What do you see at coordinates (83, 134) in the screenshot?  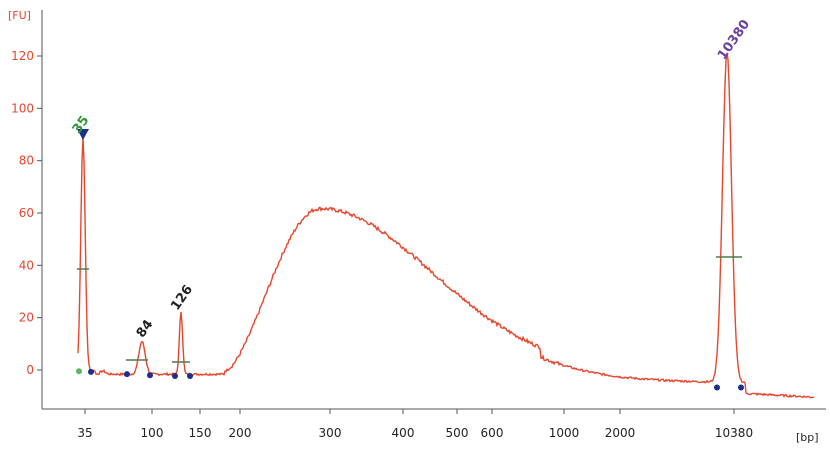 I see `peak-triangle-marker` at bounding box center [83, 134].